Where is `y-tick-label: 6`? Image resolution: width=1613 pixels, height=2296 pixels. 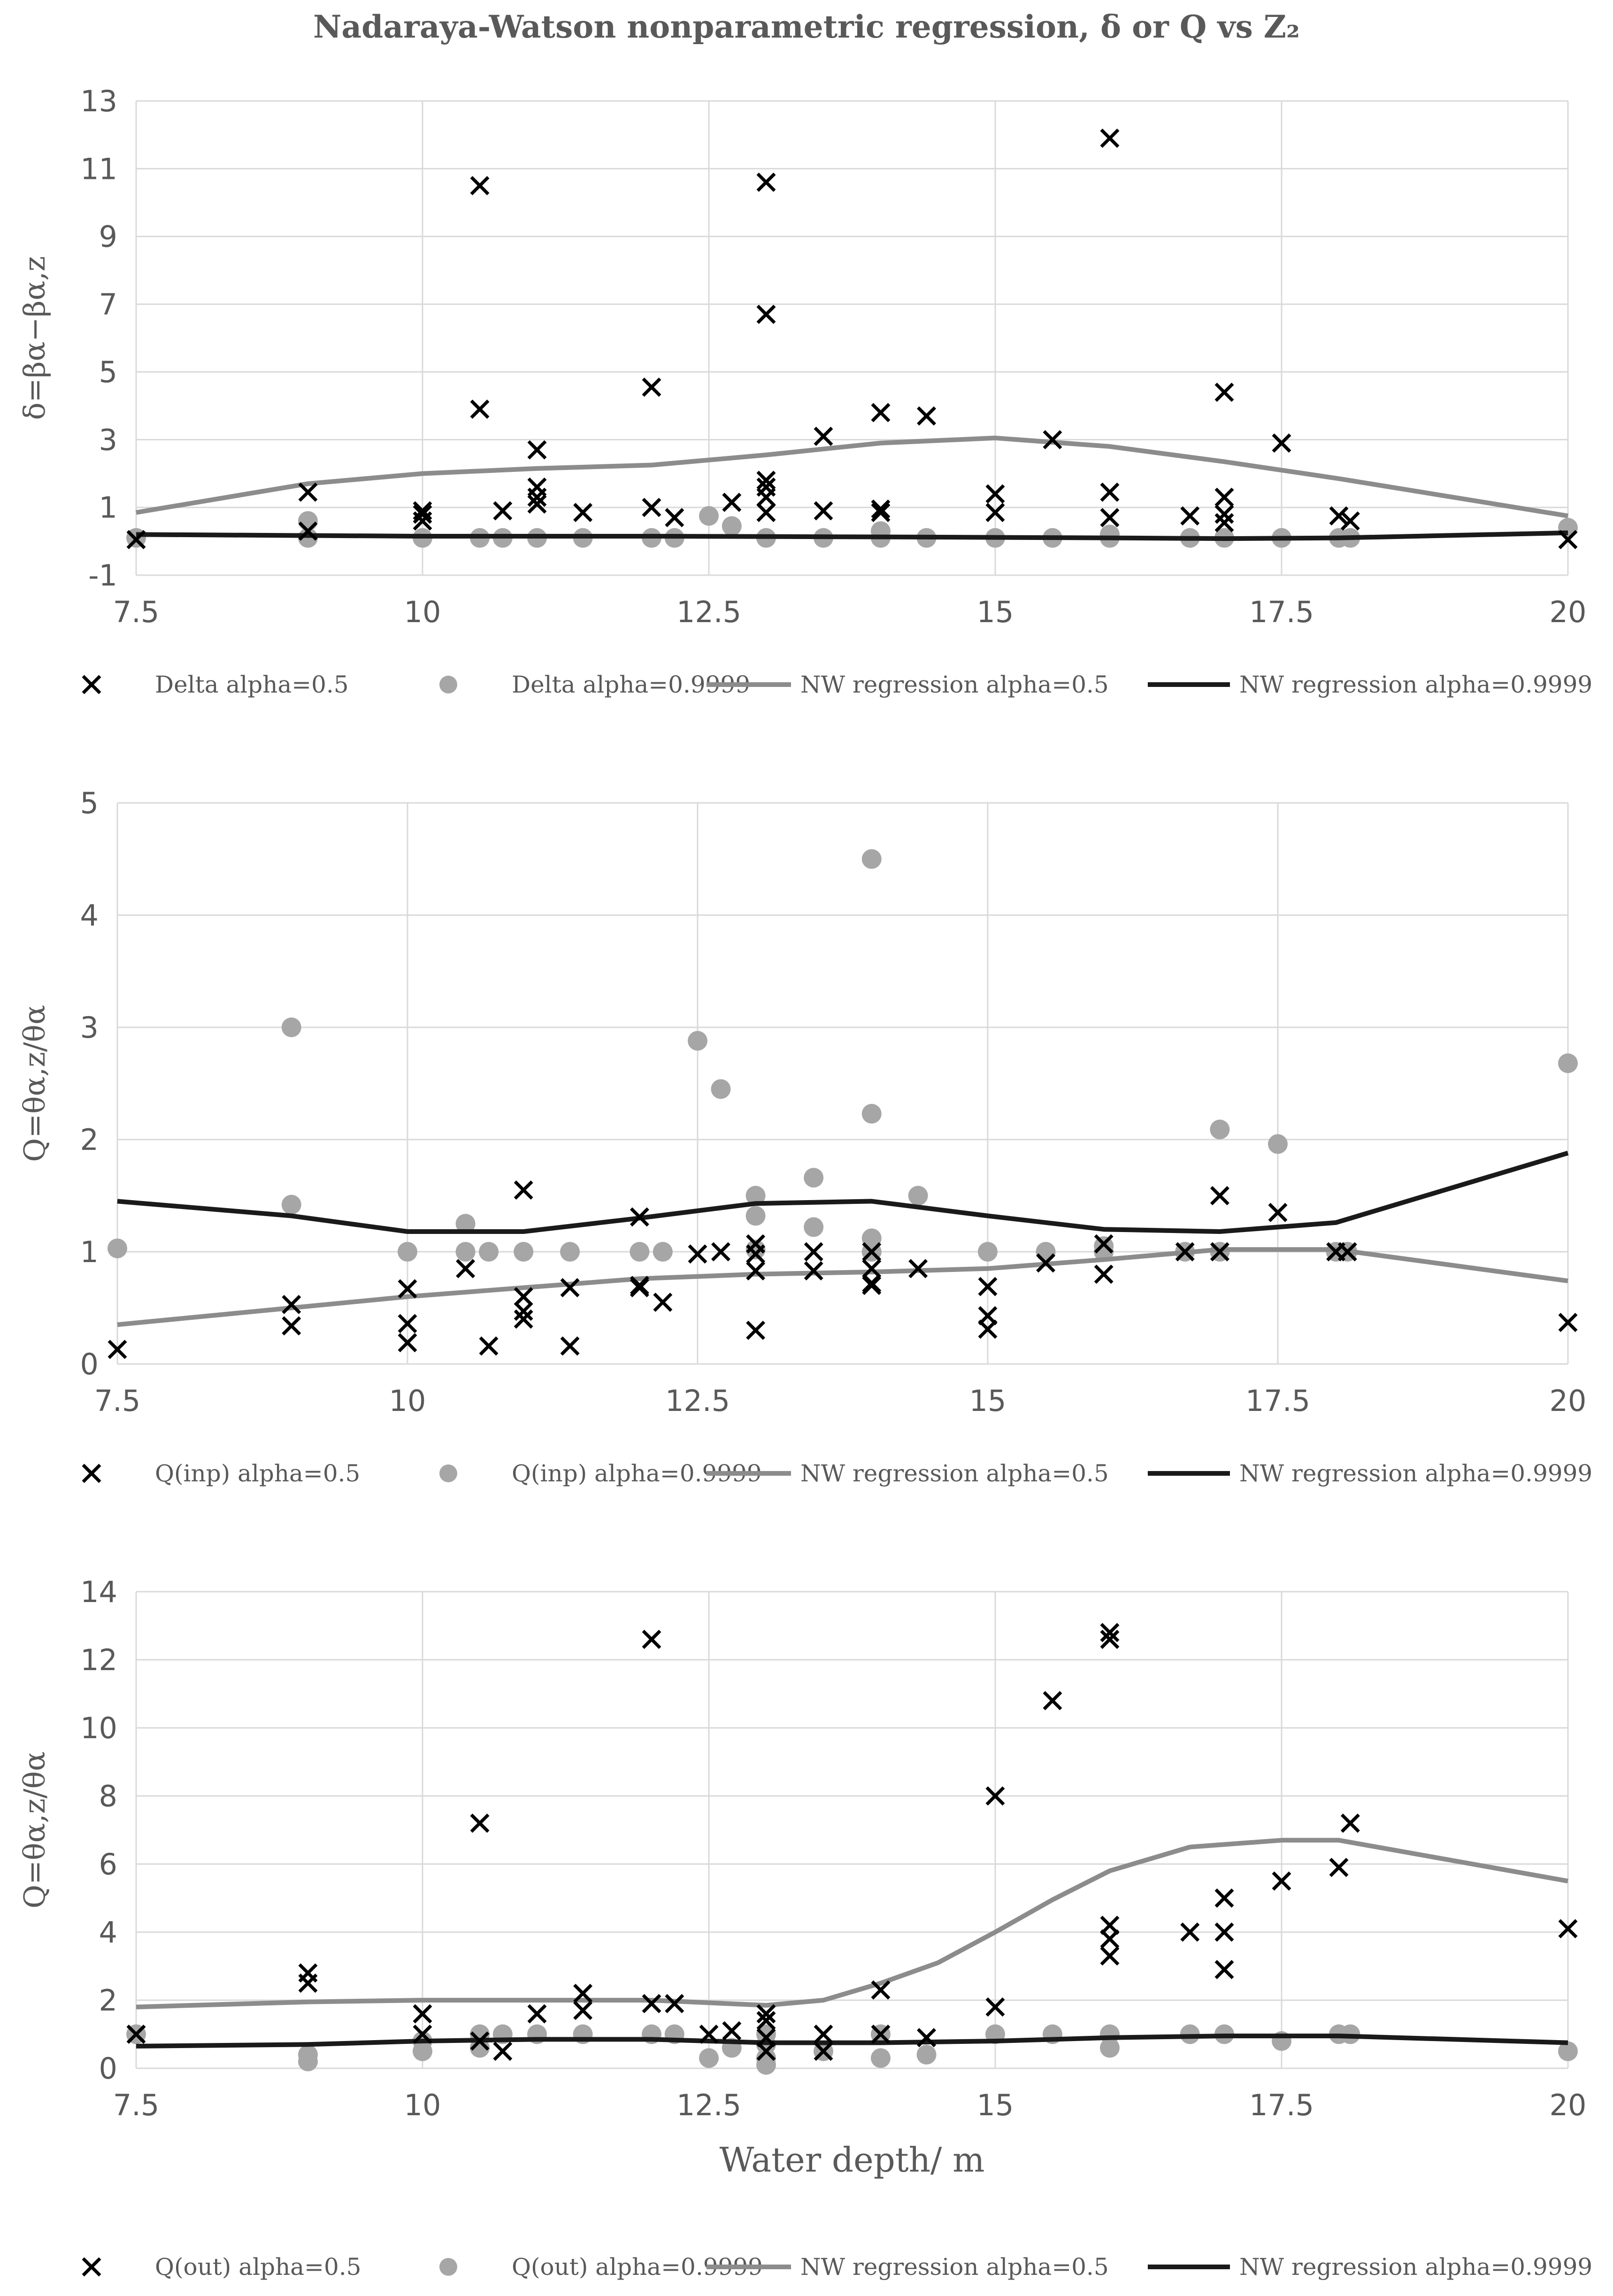 y-tick-label: 6 is located at coordinates (108, 1864).